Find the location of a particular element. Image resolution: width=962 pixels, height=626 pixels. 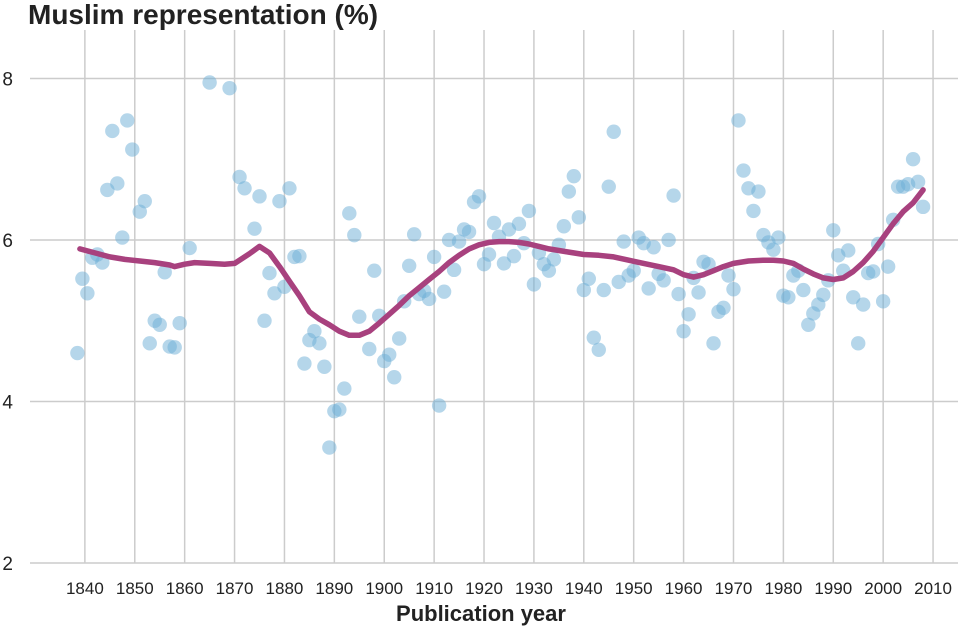

x-tick-label: 1990 is located at coordinates (833, 588).